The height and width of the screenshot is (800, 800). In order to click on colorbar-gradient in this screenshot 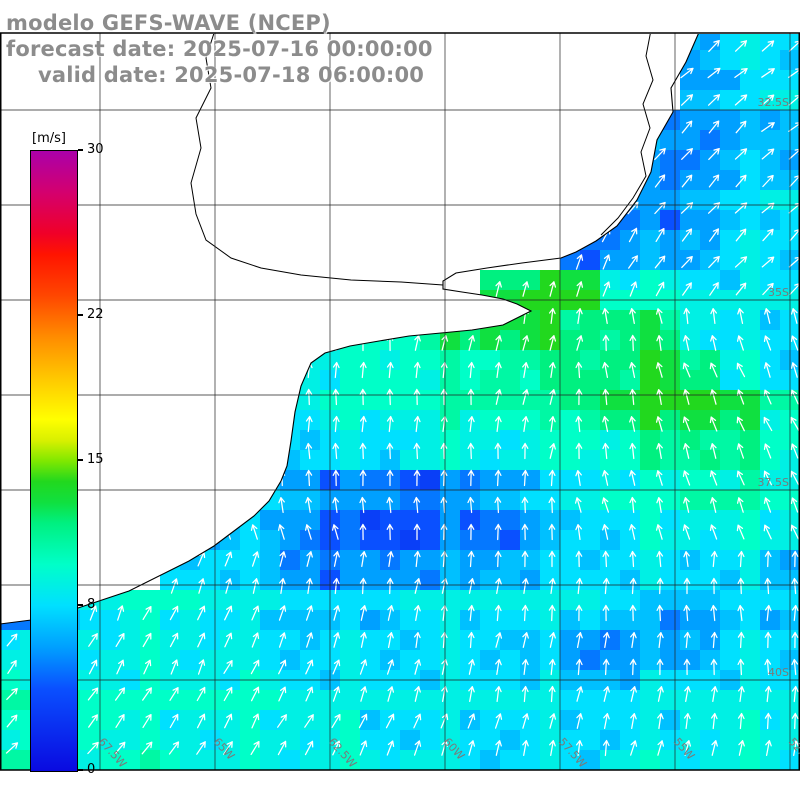, I will do `click(54, 461)`.